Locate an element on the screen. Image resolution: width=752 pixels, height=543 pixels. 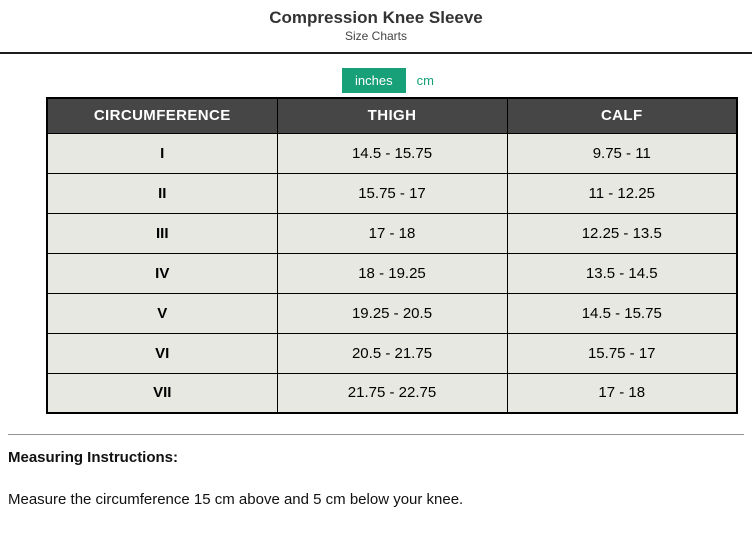
thigh-cell: 14.5 - 15.75 is located at coordinates (392, 153).